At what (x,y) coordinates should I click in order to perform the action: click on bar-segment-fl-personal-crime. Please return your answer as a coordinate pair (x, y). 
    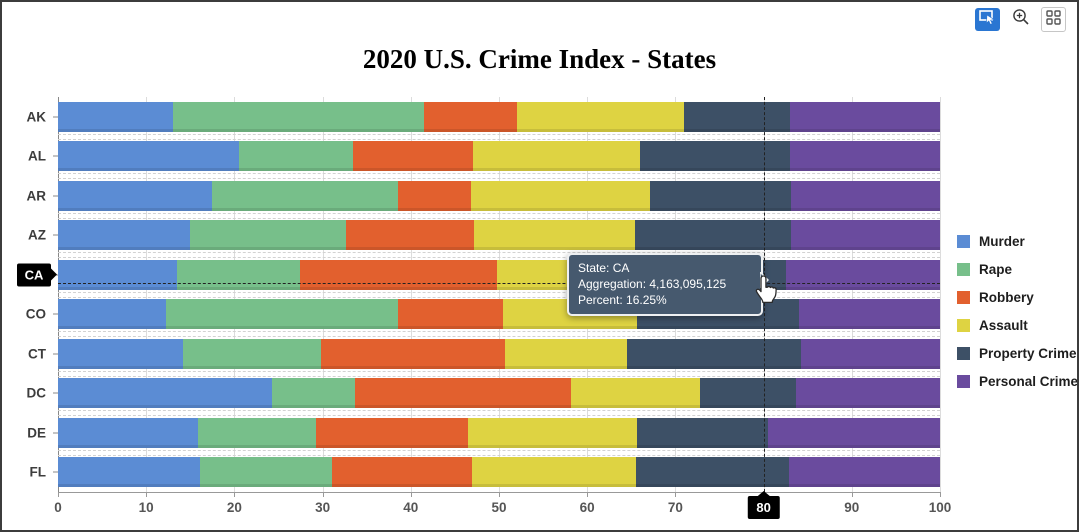
    Looking at the image, I should click on (864, 472).